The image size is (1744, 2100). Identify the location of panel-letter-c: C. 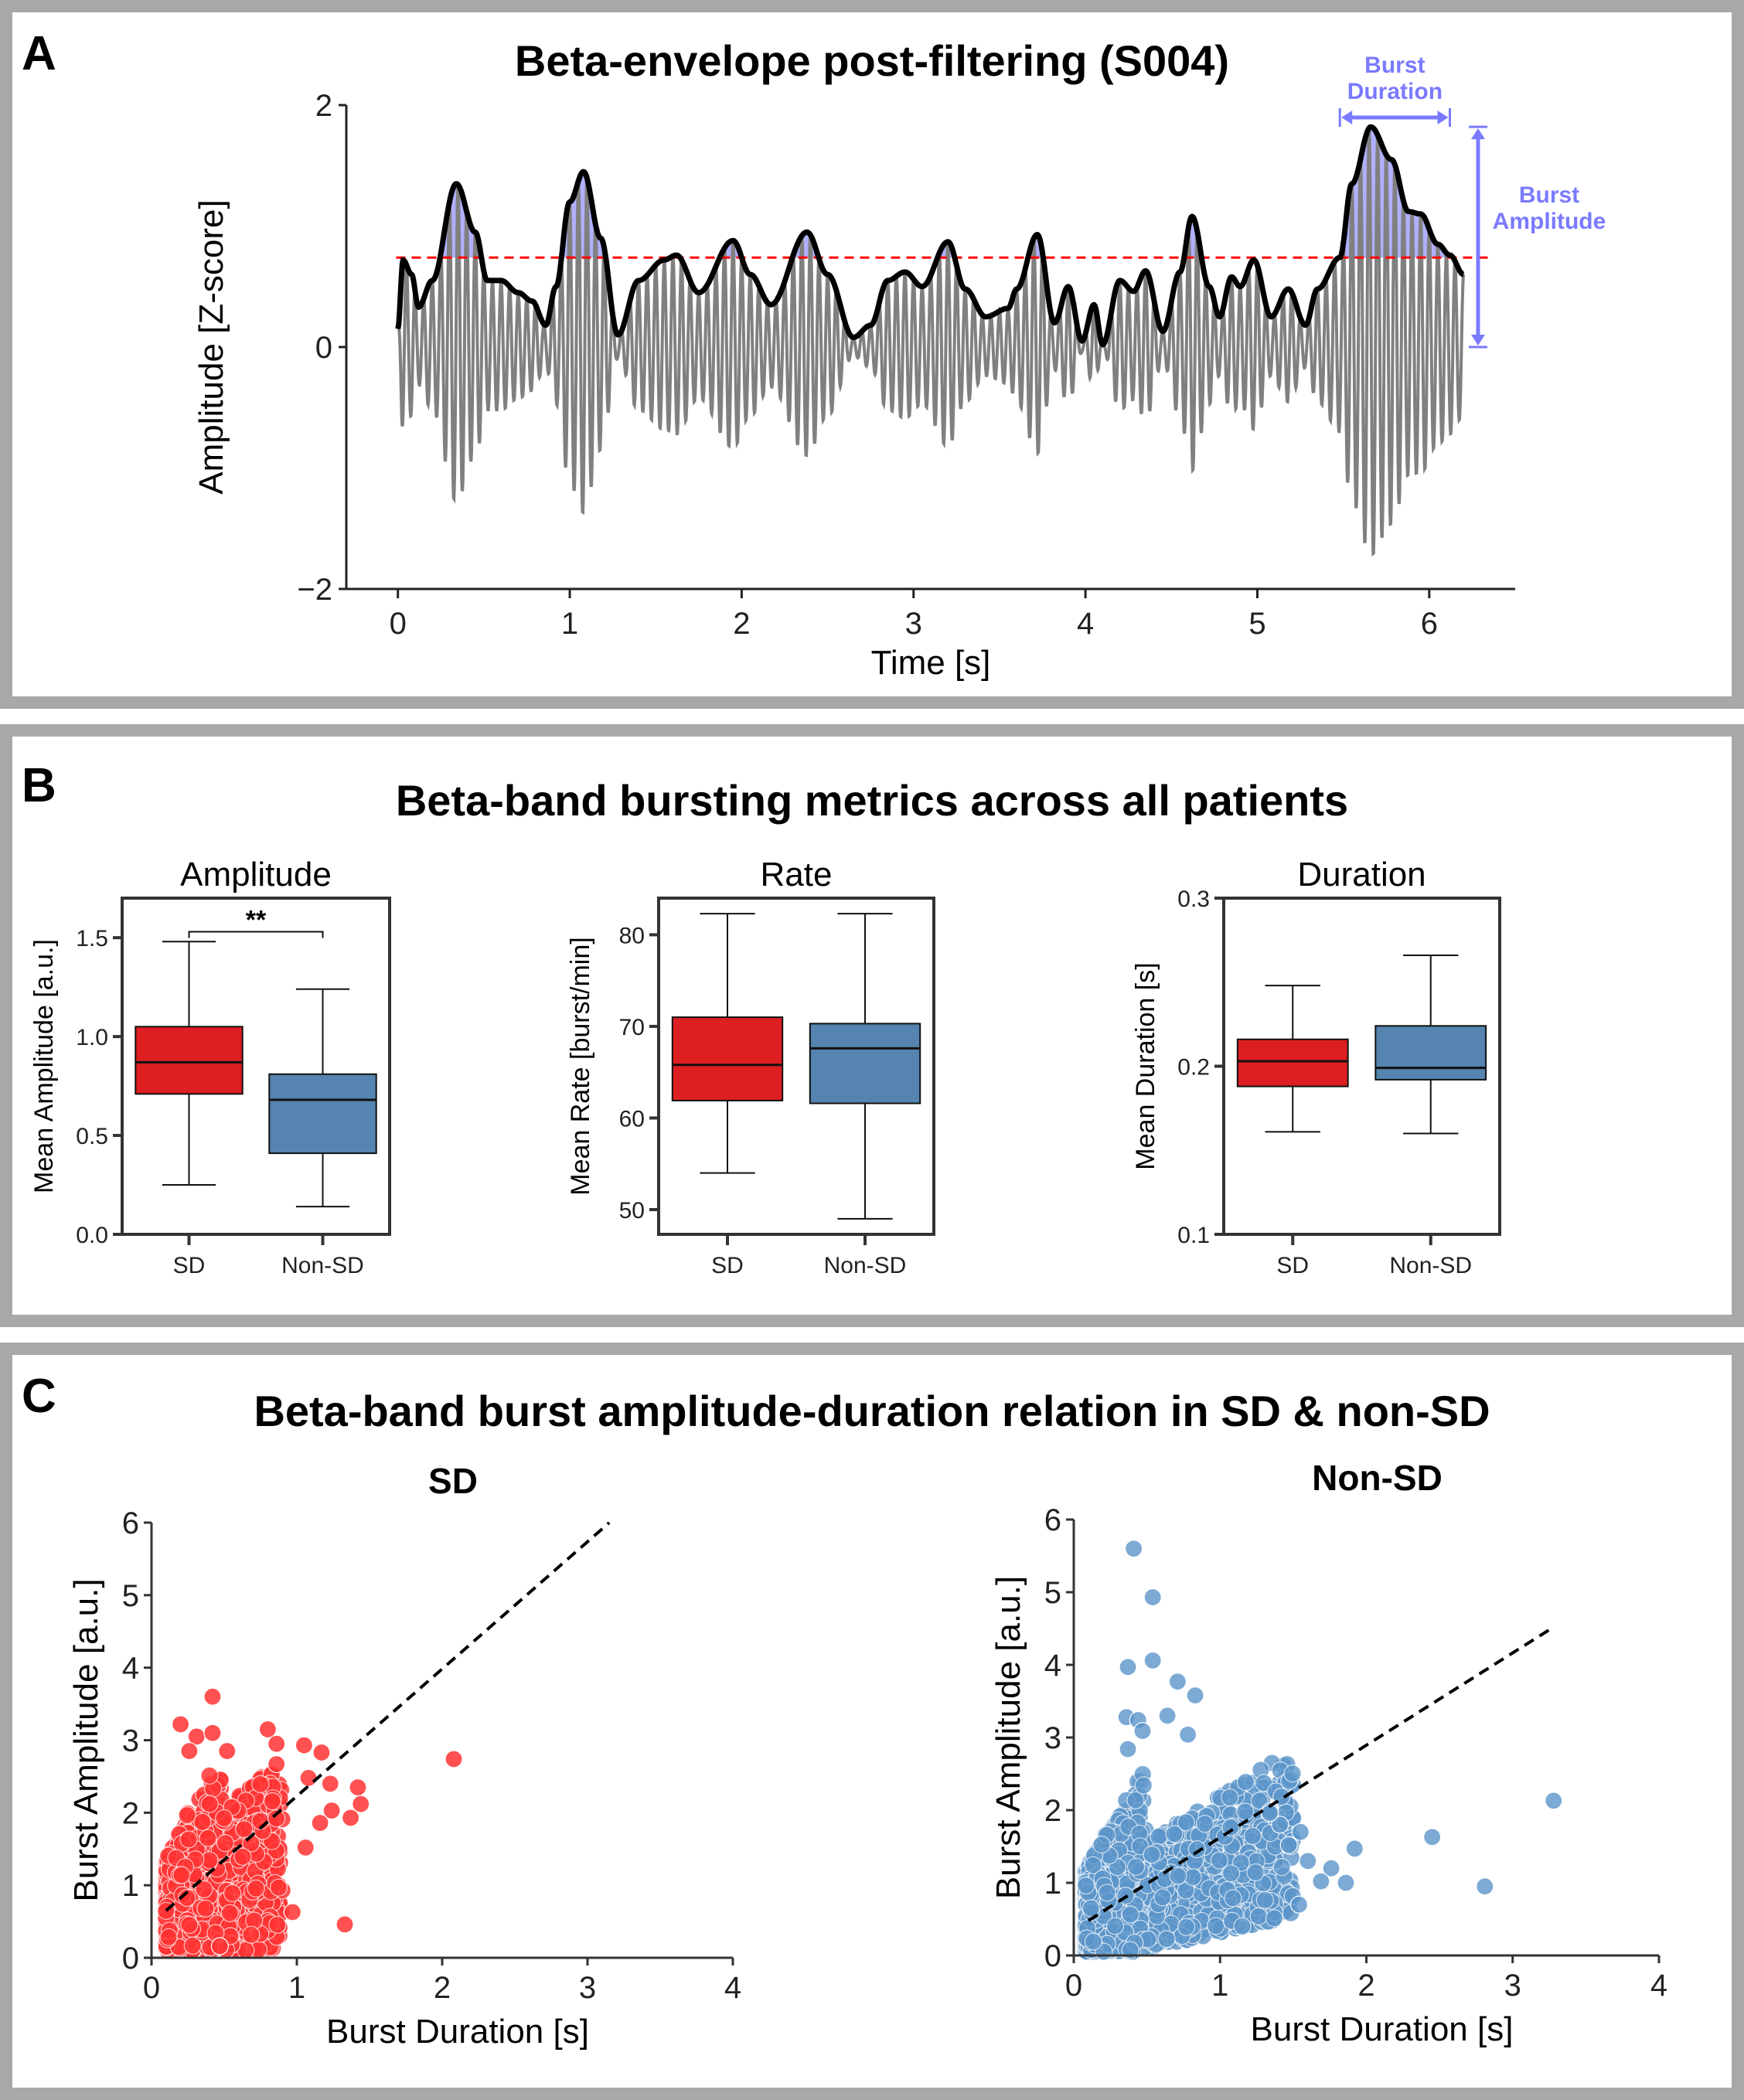
(39, 1396).